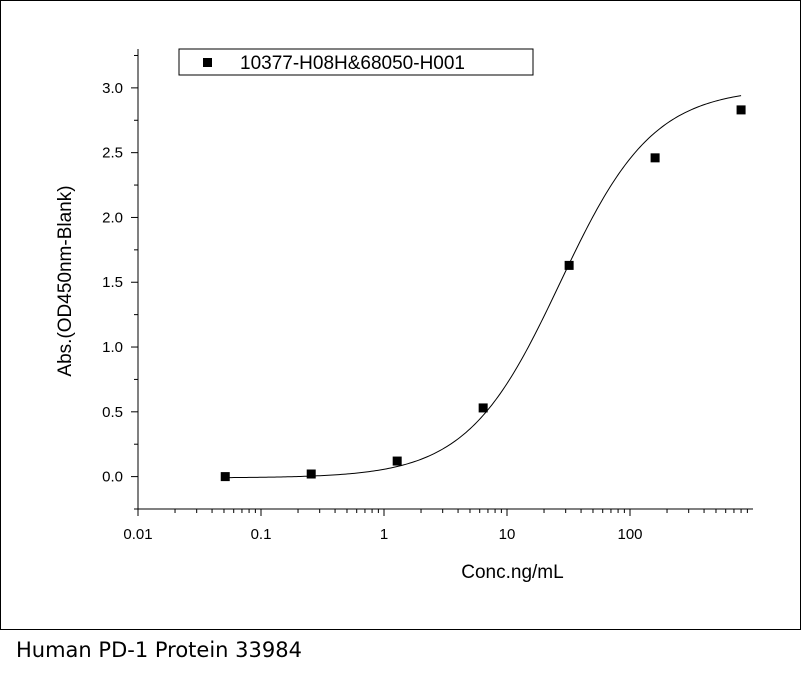  Describe the element at coordinates (112, 347) in the screenshot. I see `y-tick-label: 1.0` at that location.